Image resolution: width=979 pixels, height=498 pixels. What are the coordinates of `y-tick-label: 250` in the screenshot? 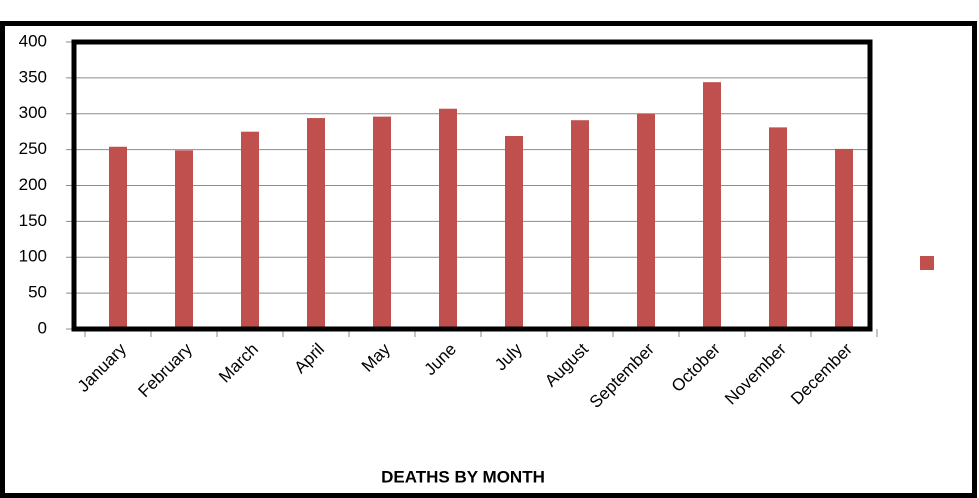 It's located at (33, 148).